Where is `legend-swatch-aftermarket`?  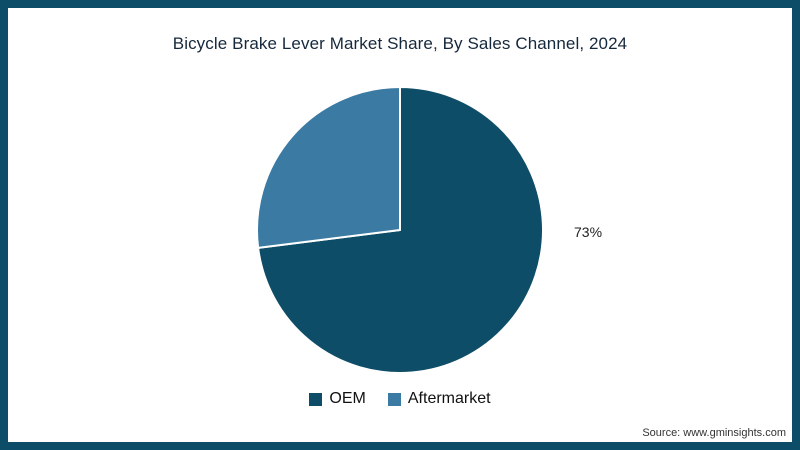
legend-swatch-aftermarket is located at coordinates (394, 399).